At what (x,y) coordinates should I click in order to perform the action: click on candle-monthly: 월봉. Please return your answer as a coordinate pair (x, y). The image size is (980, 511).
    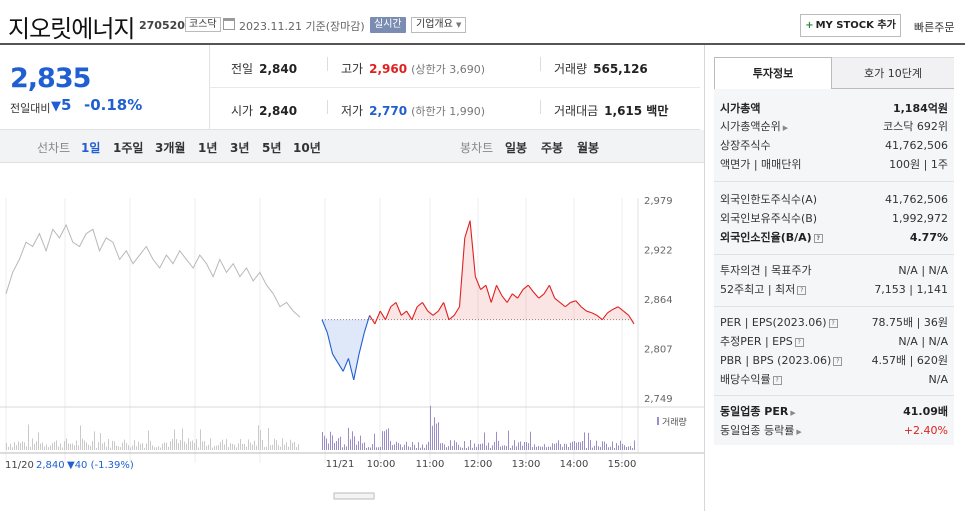
    Looking at the image, I should click on (588, 148).